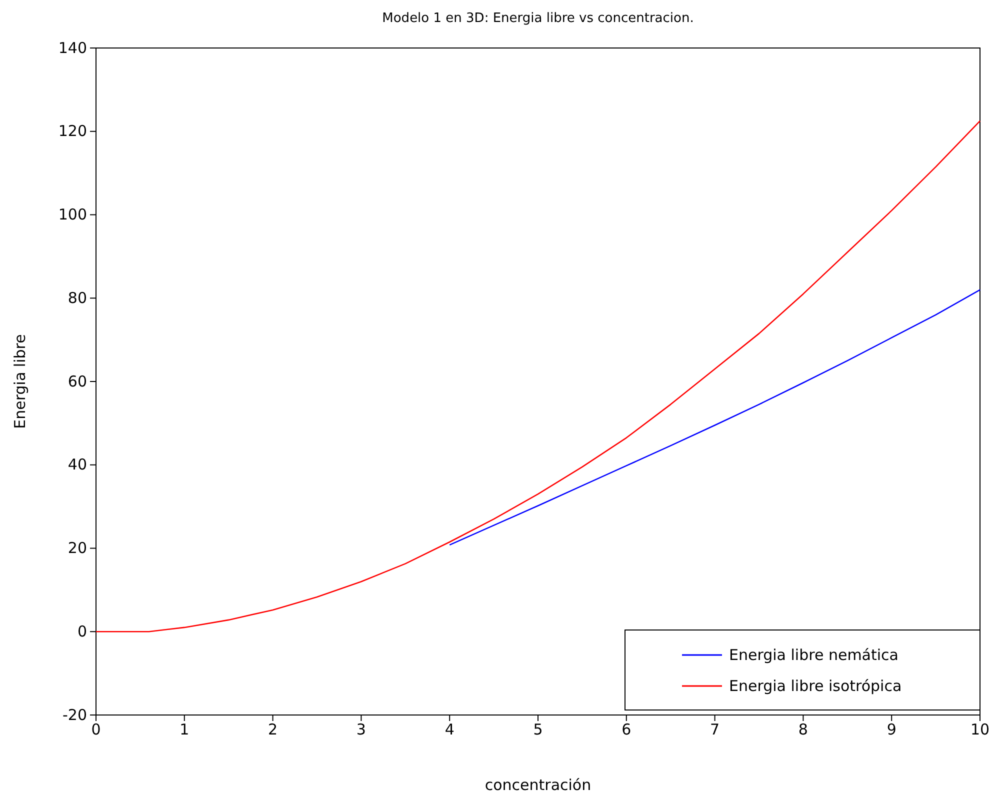 The height and width of the screenshot is (794, 994). I want to click on y-tick-label: 40, so click(77, 465).